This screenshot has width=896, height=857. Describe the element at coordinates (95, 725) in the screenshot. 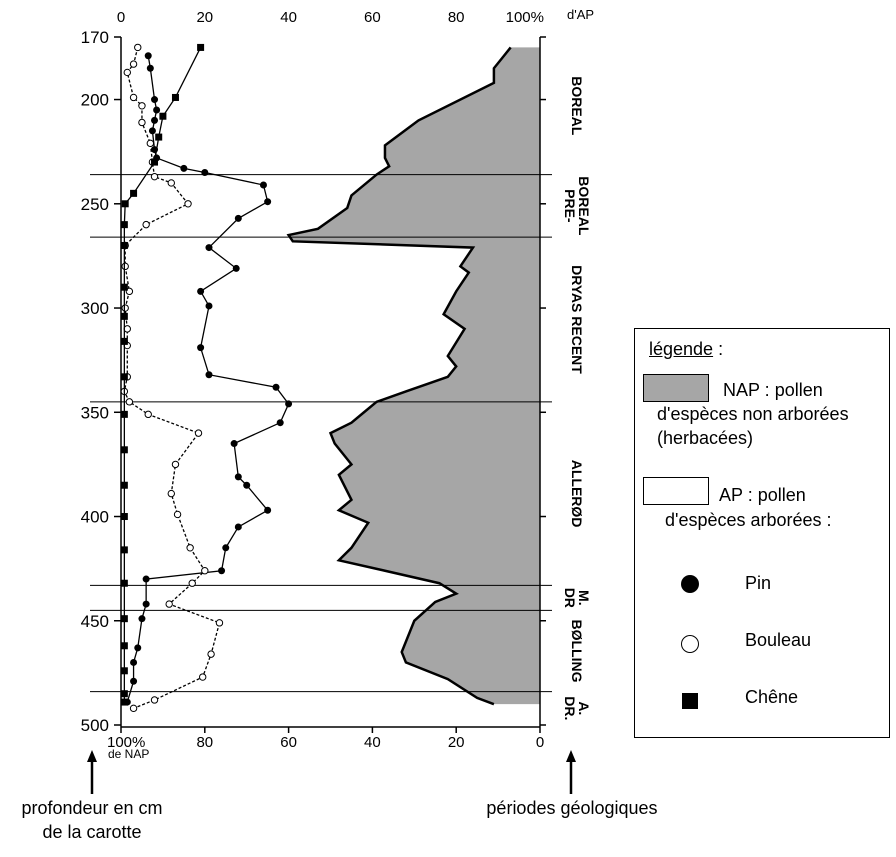

I see `depth-tick-label: 500` at that location.